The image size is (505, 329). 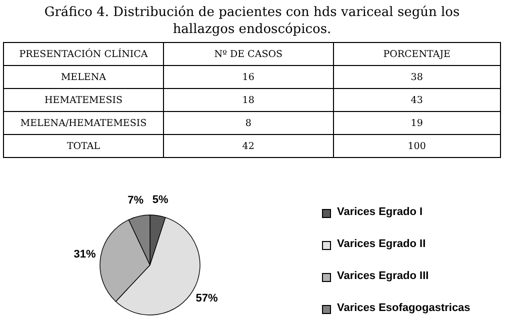 What do you see at coordinates (207, 298) in the screenshot?
I see `data-label: 57%` at bounding box center [207, 298].